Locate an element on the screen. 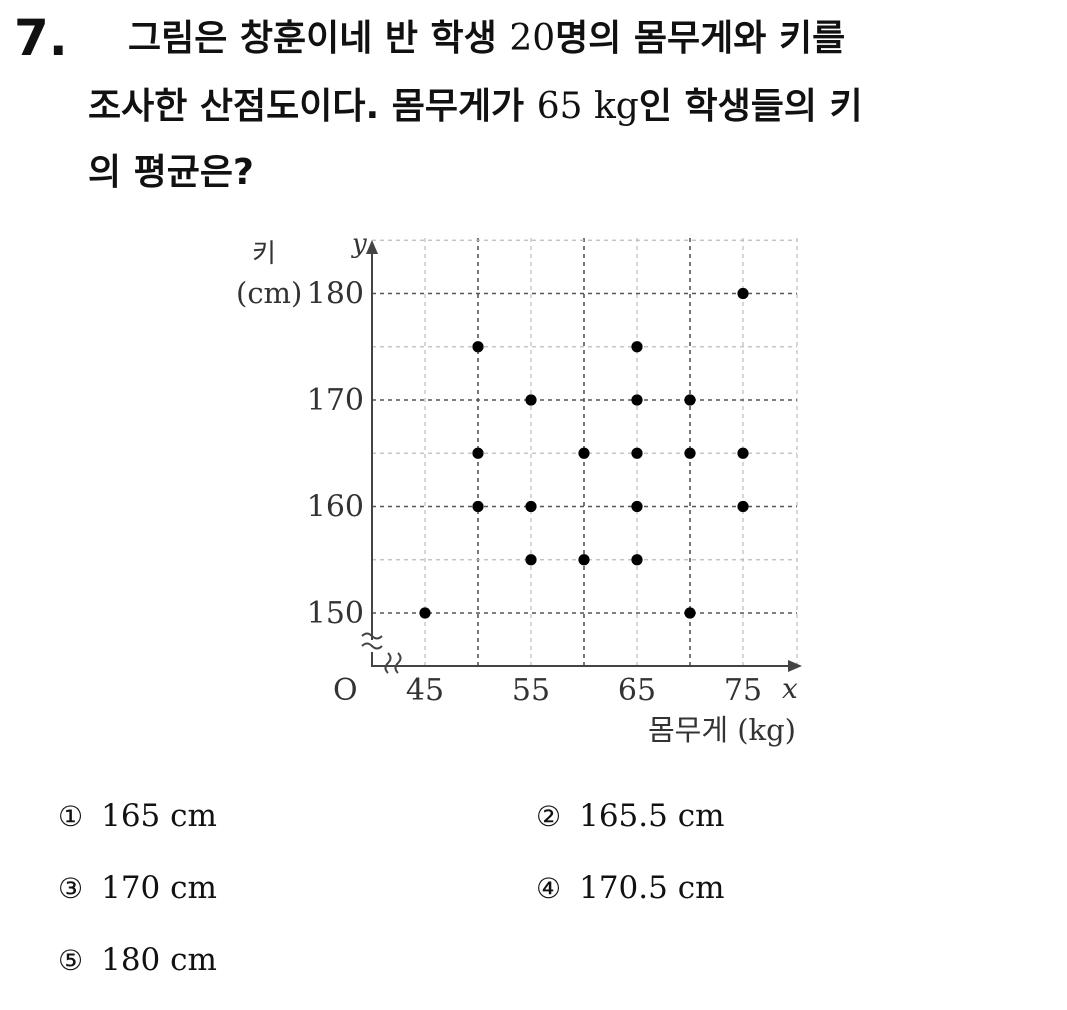 The image size is (1067, 1010). y-axis-arrow-icon is located at coordinates (372, 247).